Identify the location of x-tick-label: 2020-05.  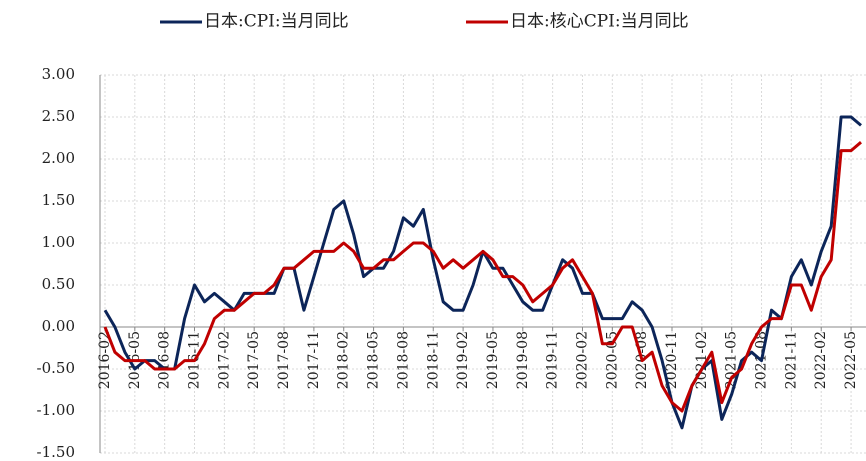
(612, 360).